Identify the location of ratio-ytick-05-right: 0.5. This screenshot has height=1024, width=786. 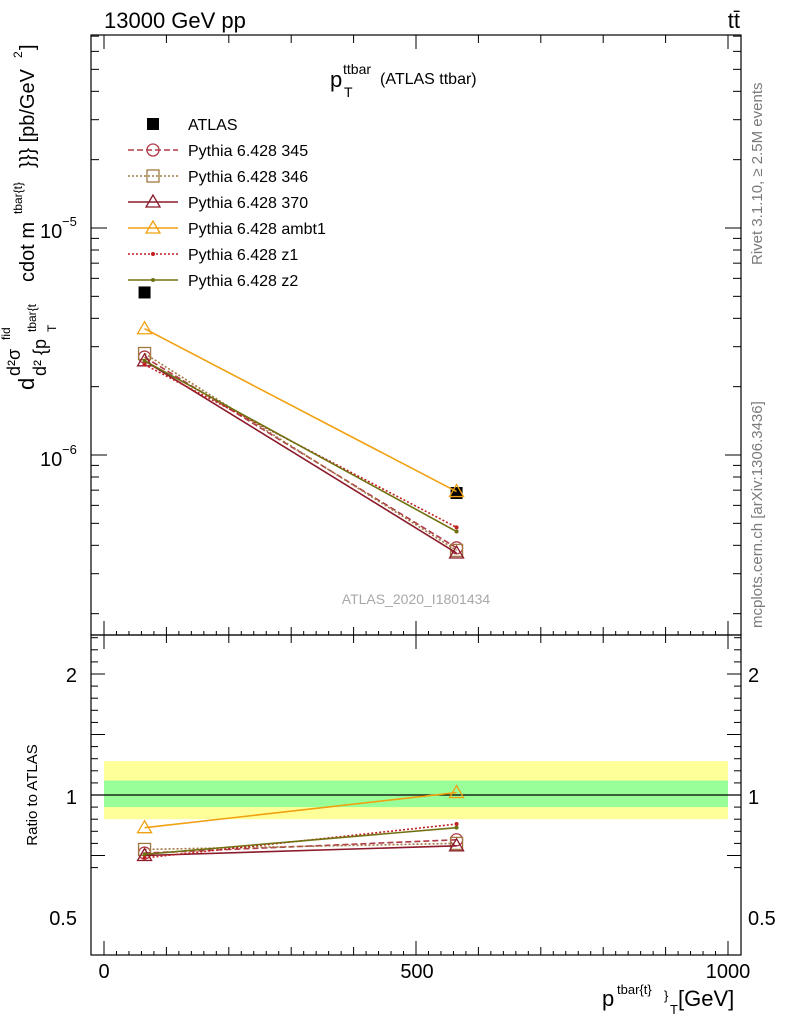
(762, 919).